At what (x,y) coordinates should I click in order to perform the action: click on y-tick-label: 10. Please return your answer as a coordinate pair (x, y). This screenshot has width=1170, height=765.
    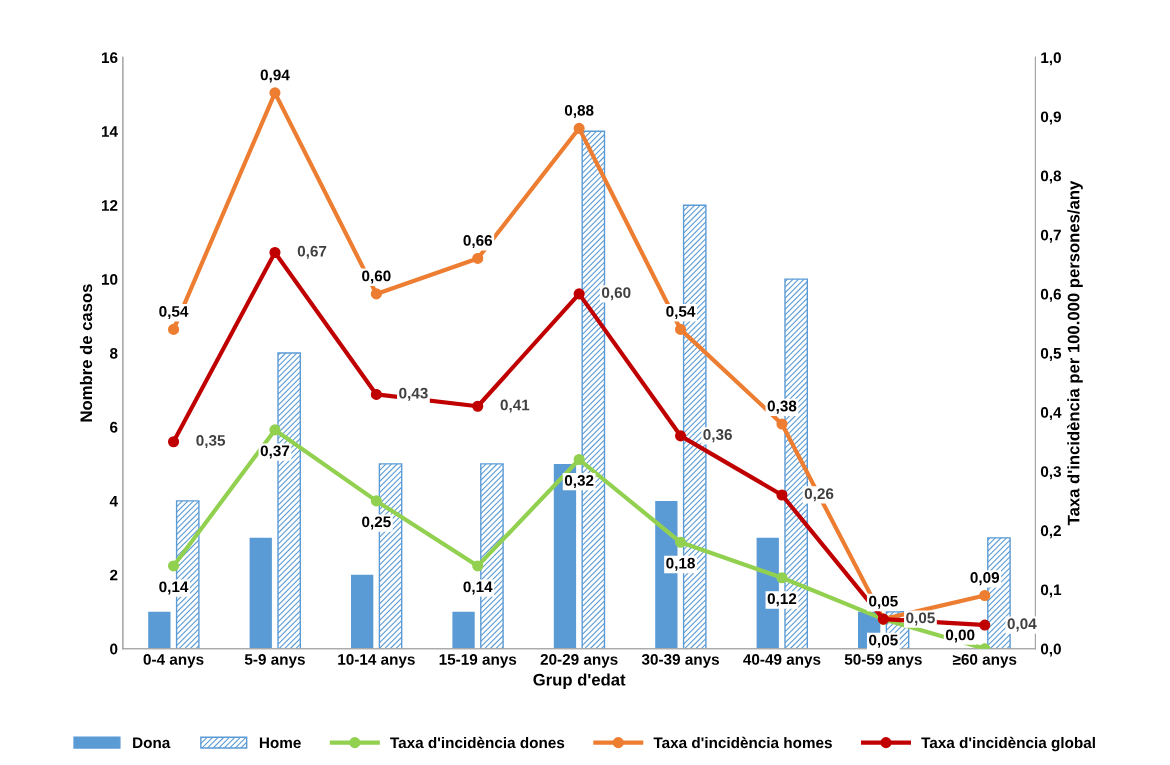
    Looking at the image, I should click on (109, 279).